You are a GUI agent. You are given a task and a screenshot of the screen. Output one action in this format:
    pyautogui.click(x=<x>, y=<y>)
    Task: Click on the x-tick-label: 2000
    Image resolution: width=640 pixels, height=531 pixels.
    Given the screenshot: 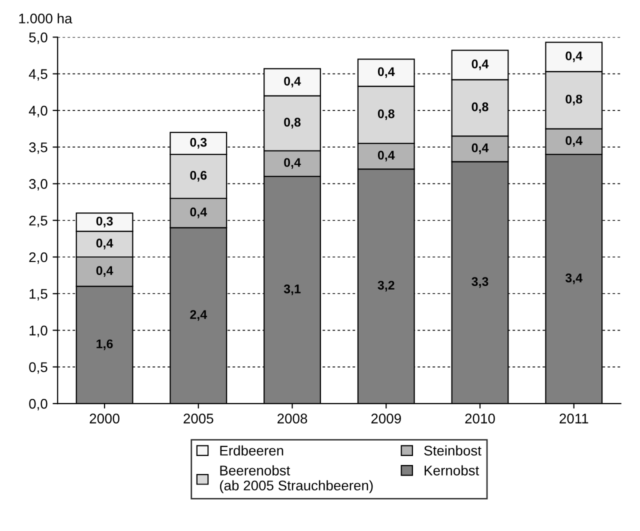 What is the action you would take?
    pyautogui.click(x=105, y=419)
    